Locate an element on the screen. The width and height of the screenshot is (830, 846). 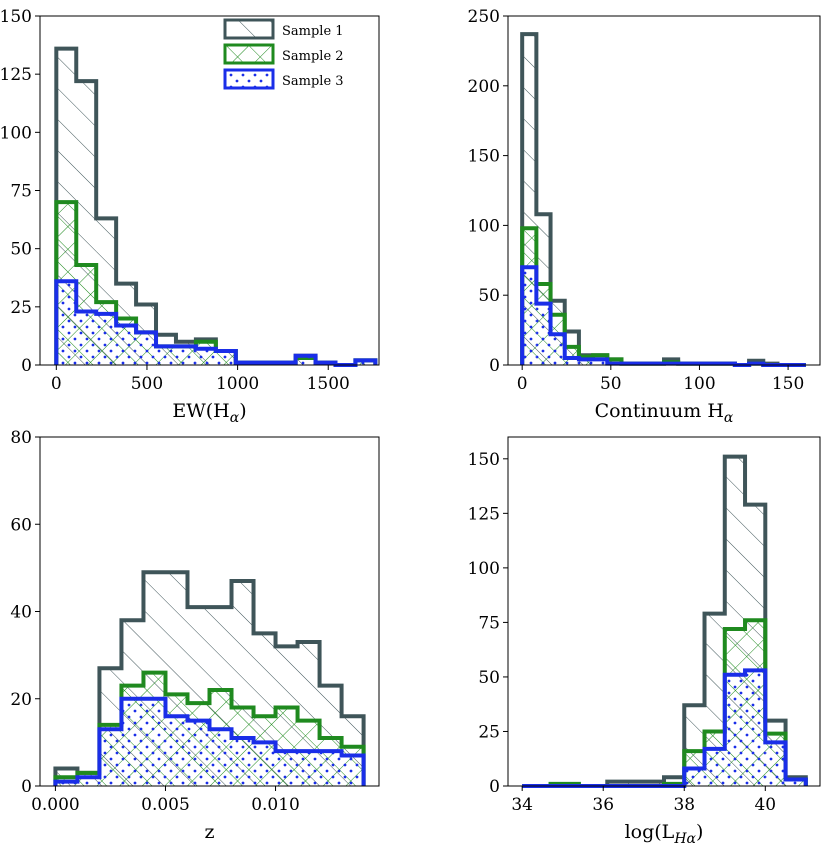
legend-label-sample-3: Sample 3 is located at coordinates (313, 81).